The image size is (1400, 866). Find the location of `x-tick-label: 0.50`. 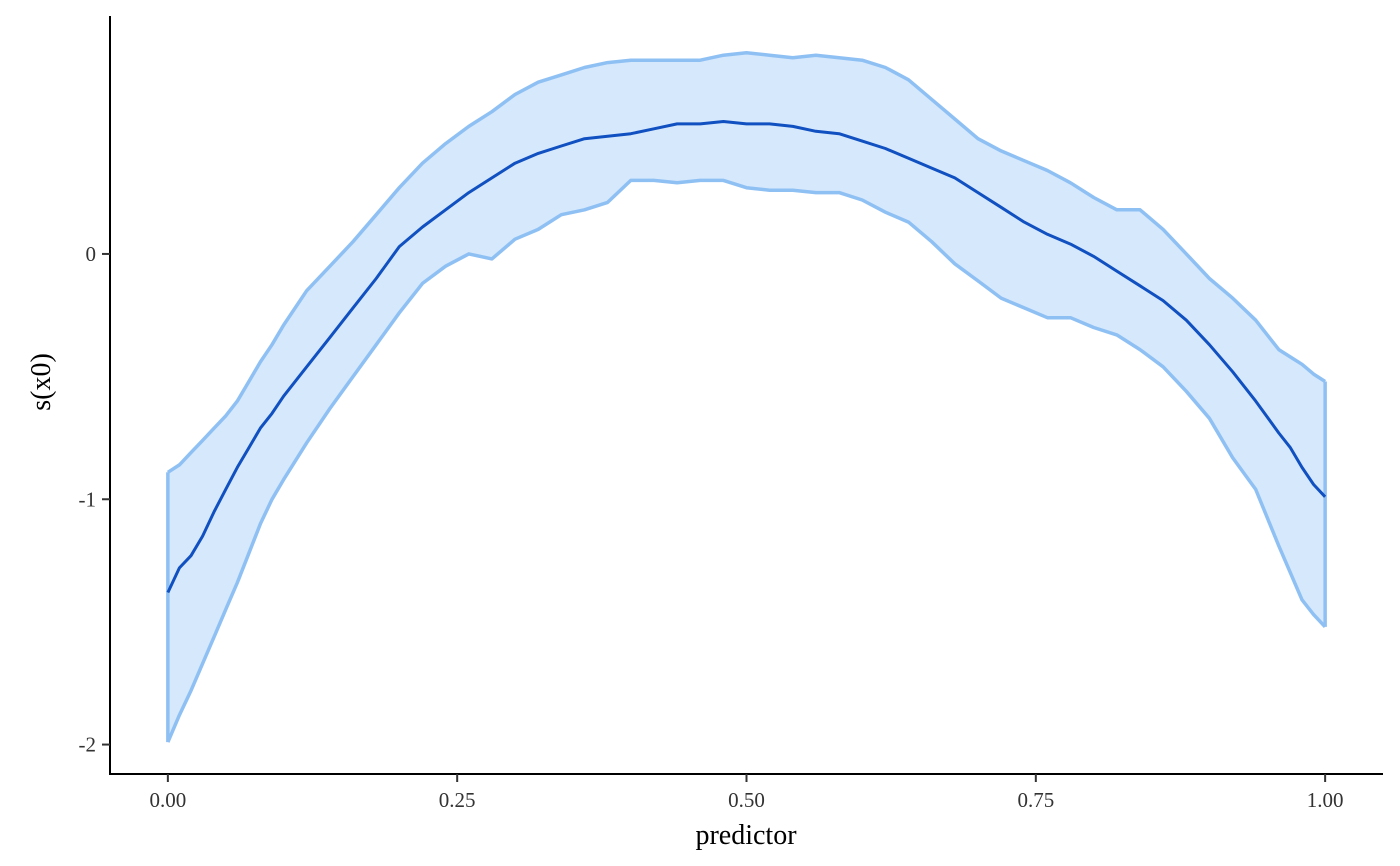

x-tick-label: 0.50 is located at coordinates (746, 800).